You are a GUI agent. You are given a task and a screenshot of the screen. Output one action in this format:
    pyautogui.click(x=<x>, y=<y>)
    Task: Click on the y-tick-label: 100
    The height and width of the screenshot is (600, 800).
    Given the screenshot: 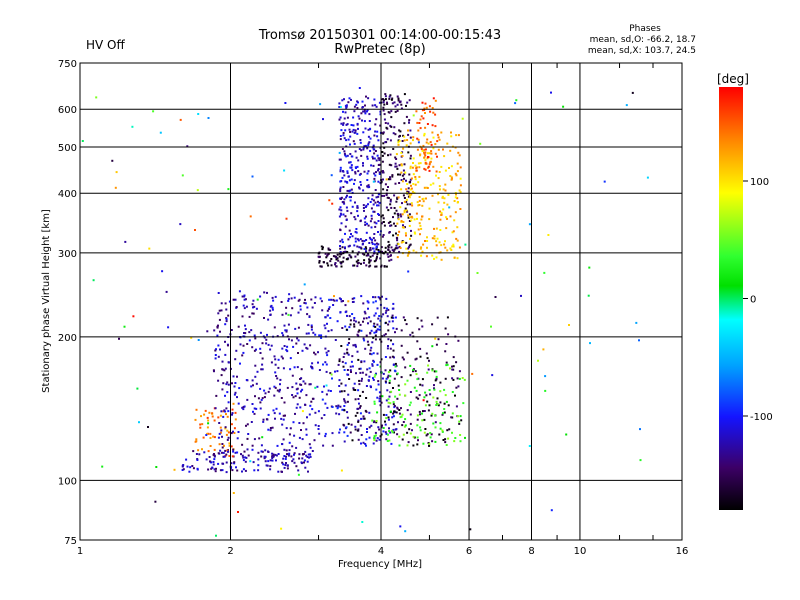 What is the action you would take?
    pyautogui.click(x=67, y=481)
    